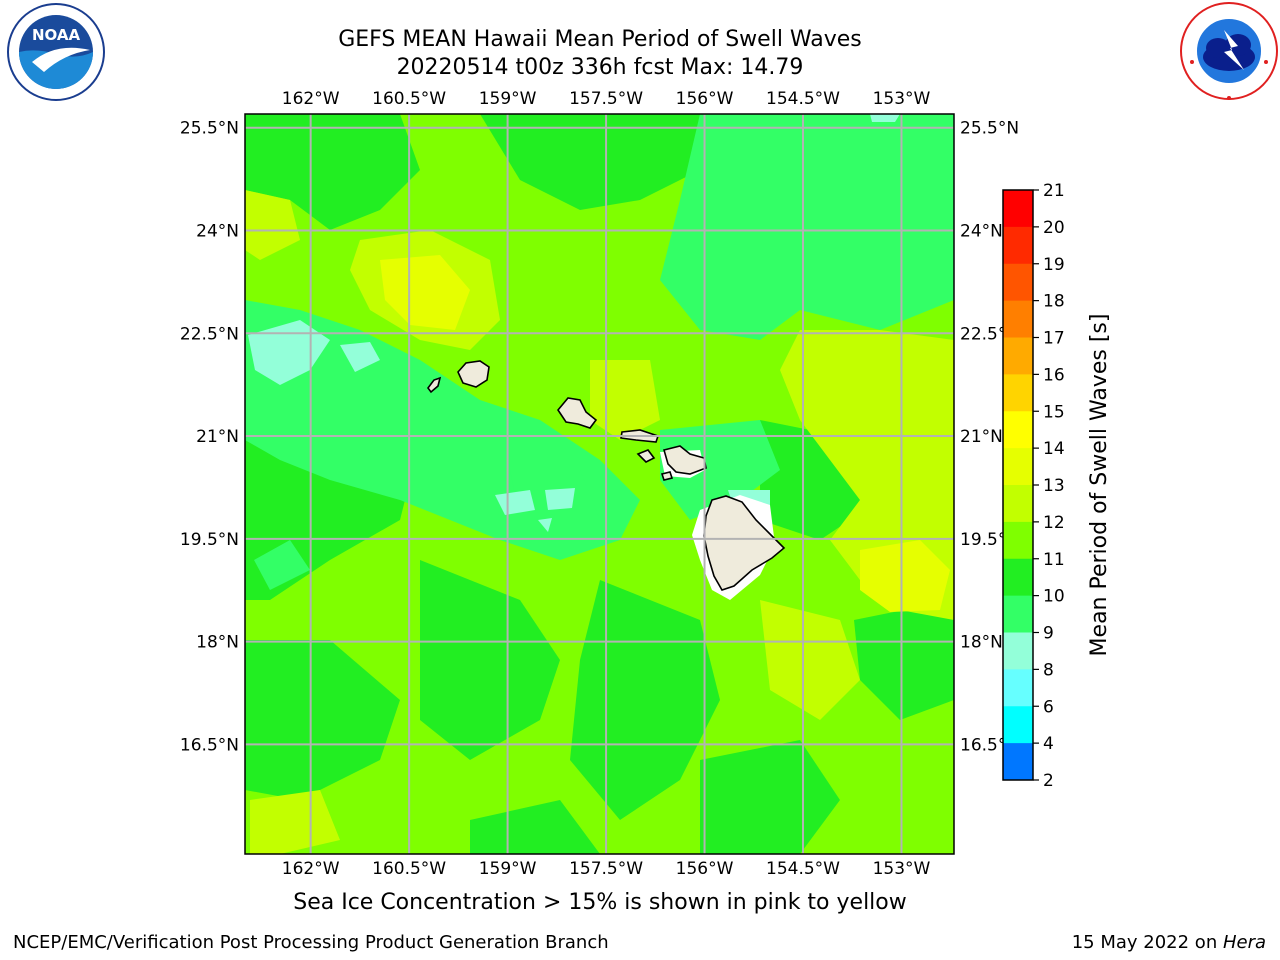 Image resolution: width=1280 pixels, height=960 pixels. I want to click on island-oahu, so click(577, 413).